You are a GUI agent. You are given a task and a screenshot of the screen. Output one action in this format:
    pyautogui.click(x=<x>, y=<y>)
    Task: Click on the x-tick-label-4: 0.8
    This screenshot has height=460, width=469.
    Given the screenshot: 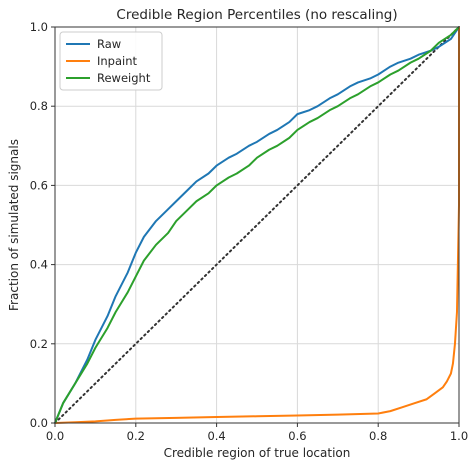 What is the action you would take?
    pyautogui.click(x=378, y=436)
    